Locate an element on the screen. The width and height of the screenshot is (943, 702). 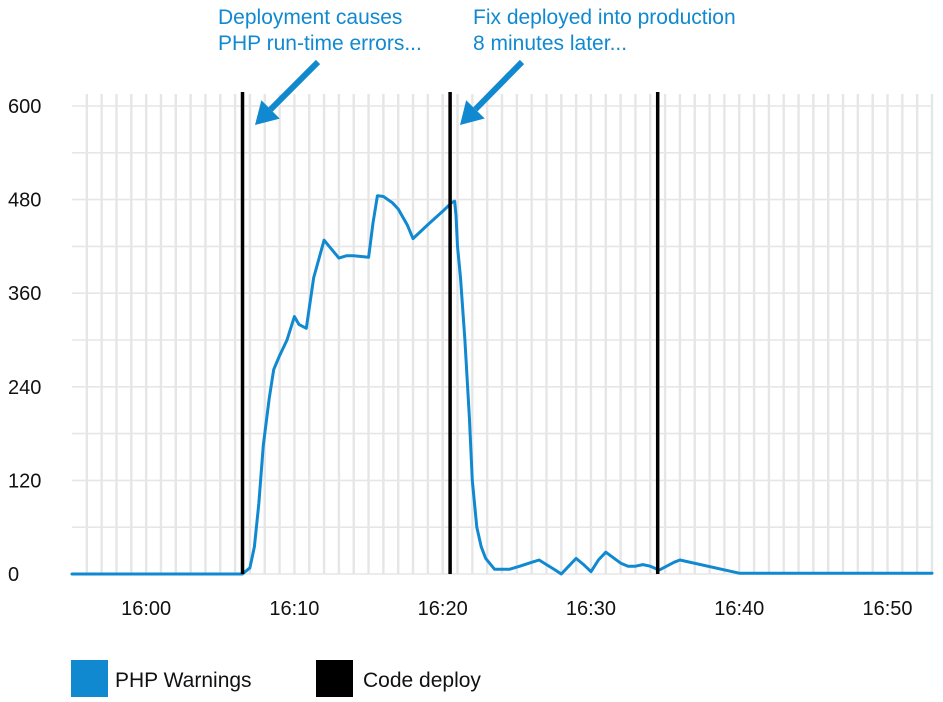
y-tick-label: 600 is located at coordinates (24, 107).